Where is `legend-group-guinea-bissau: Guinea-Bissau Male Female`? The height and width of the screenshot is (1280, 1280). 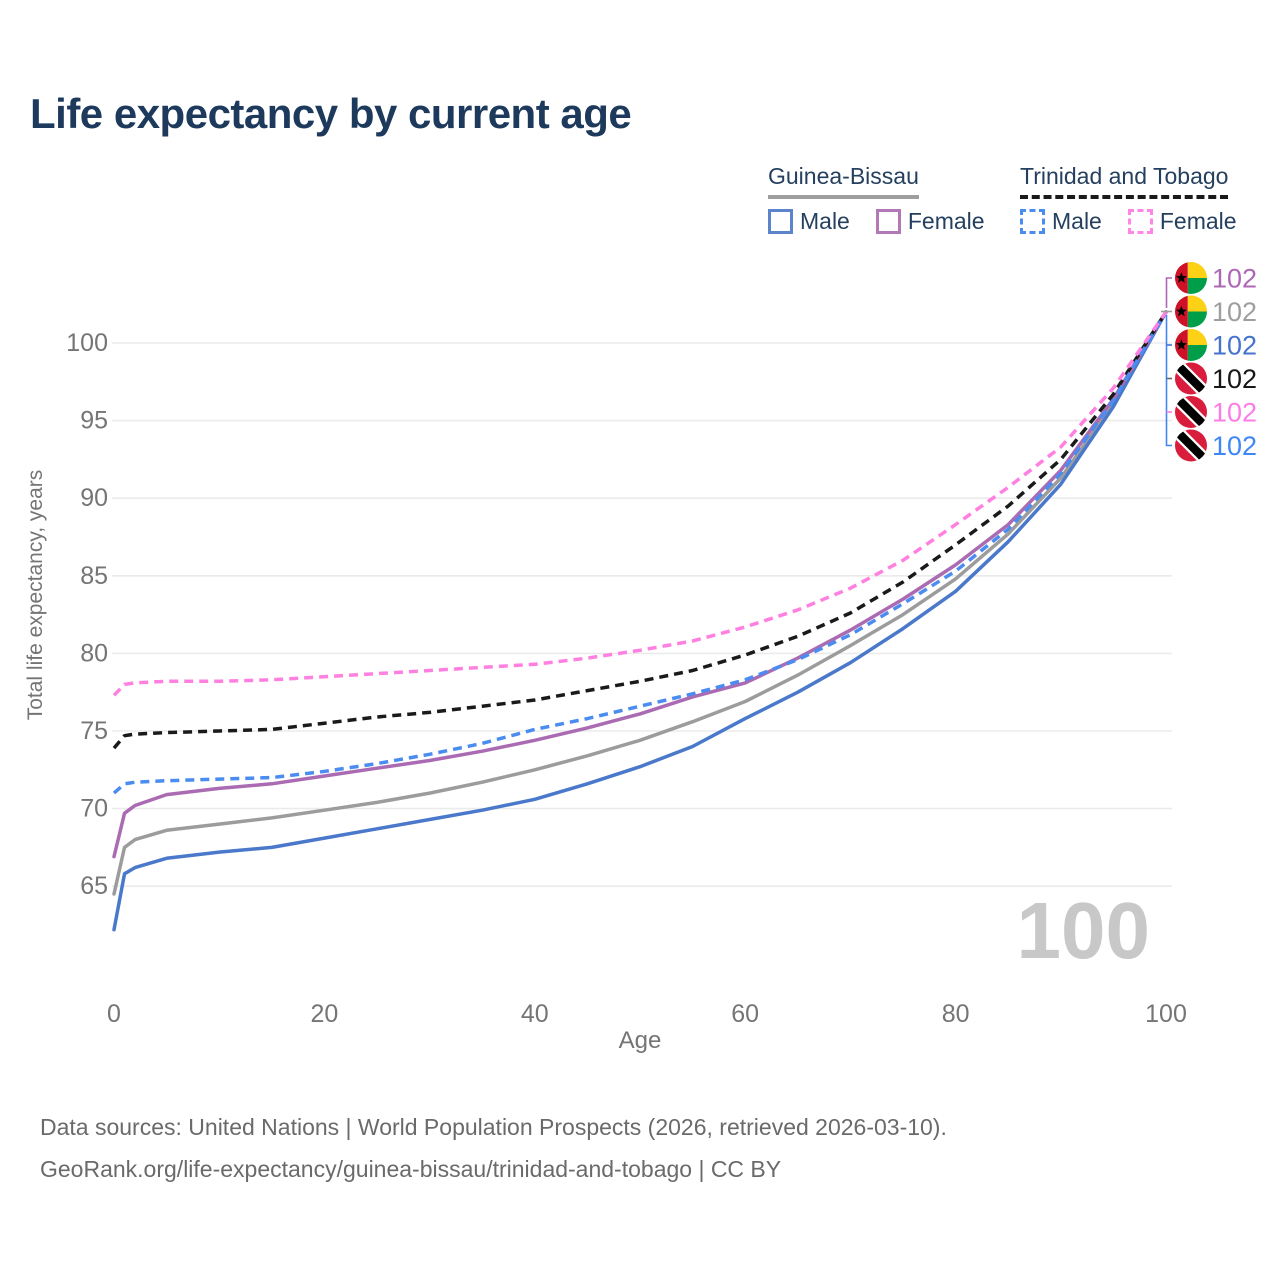
legend-group-guinea-bissau: Guinea-Bissau Male Female is located at coordinates (876, 199).